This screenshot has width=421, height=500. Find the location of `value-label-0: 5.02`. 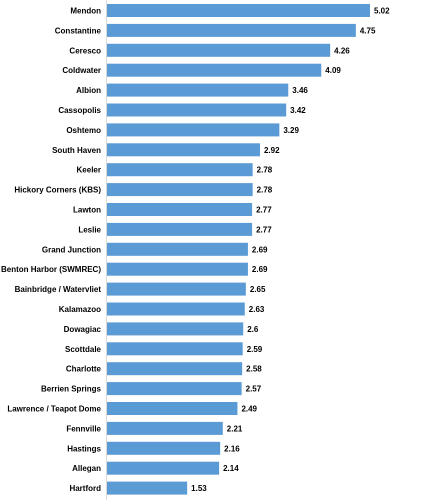

value-label-0: 5.02 is located at coordinates (382, 11).